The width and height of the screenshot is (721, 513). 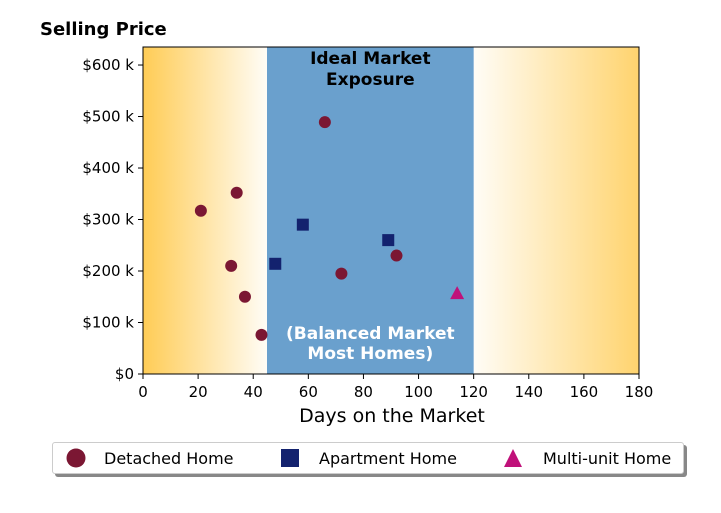 What do you see at coordinates (528, 392) in the screenshot?
I see `x-tick-label: 140` at bounding box center [528, 392].